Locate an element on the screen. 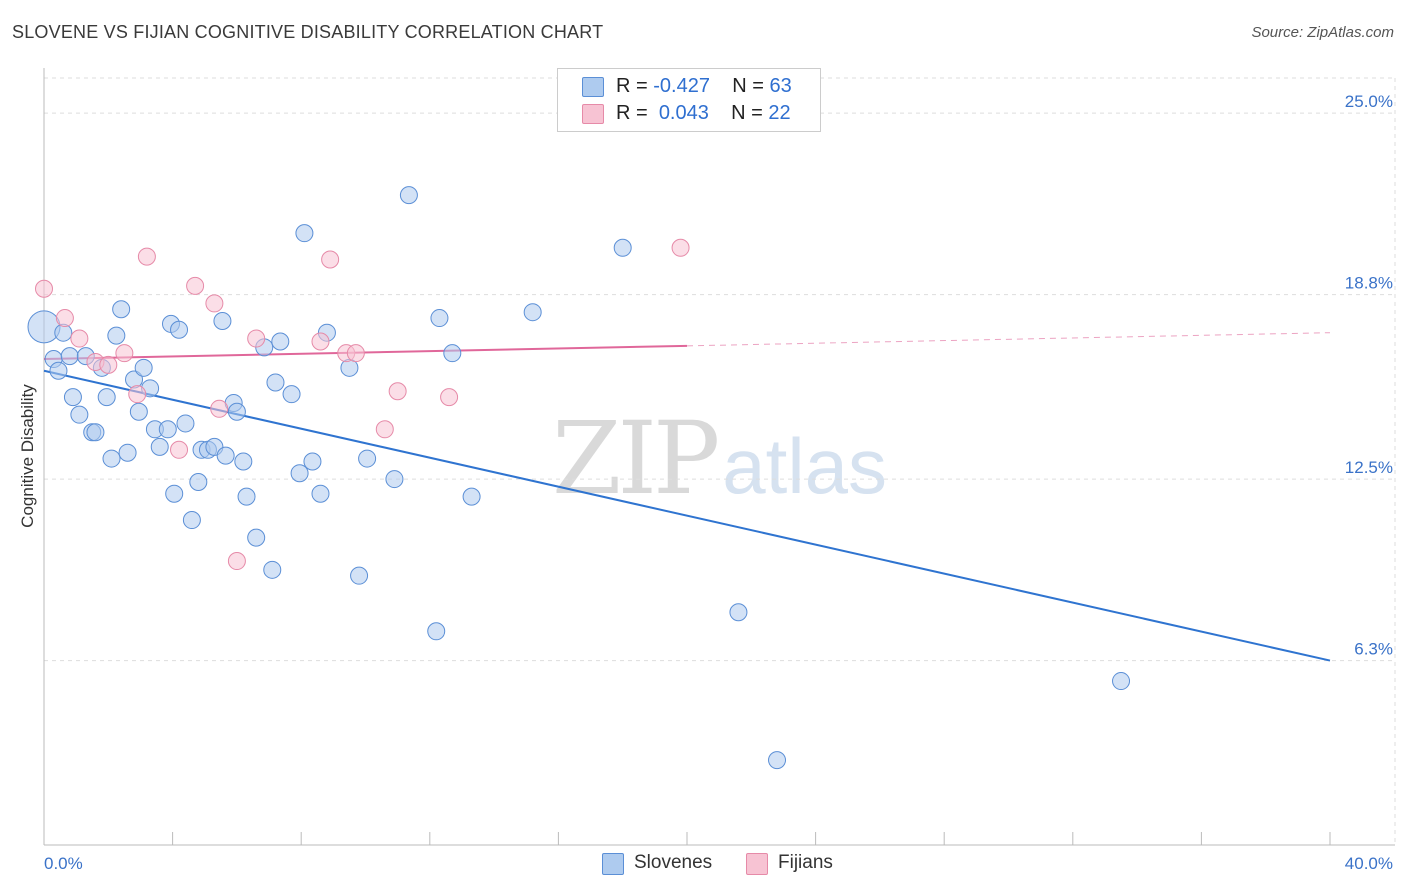 The image size is (1406, 892). legend-n-value: 22 is located at coordinates (779, 113).